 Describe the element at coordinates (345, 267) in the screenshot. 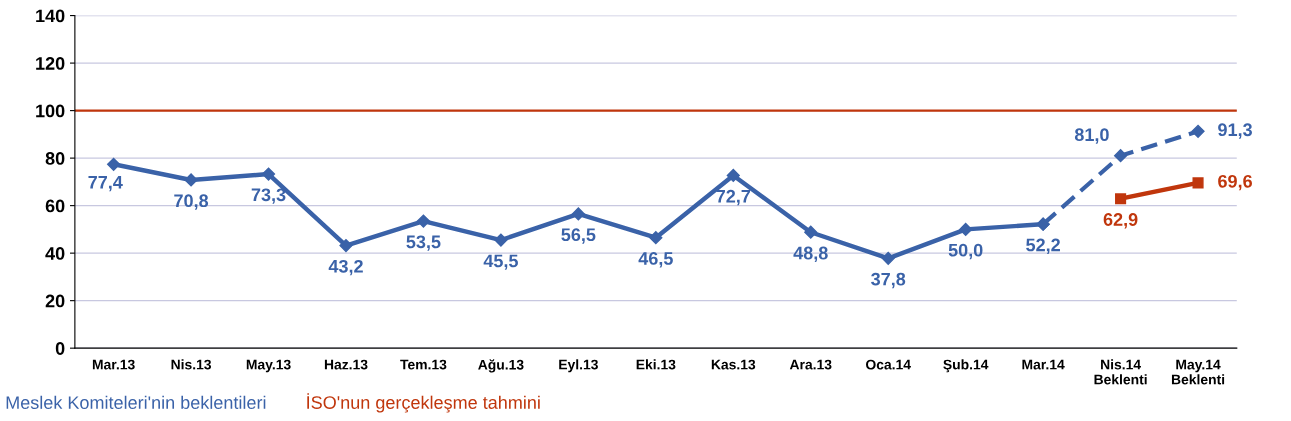

I see `data-label: 43,2` at that location.